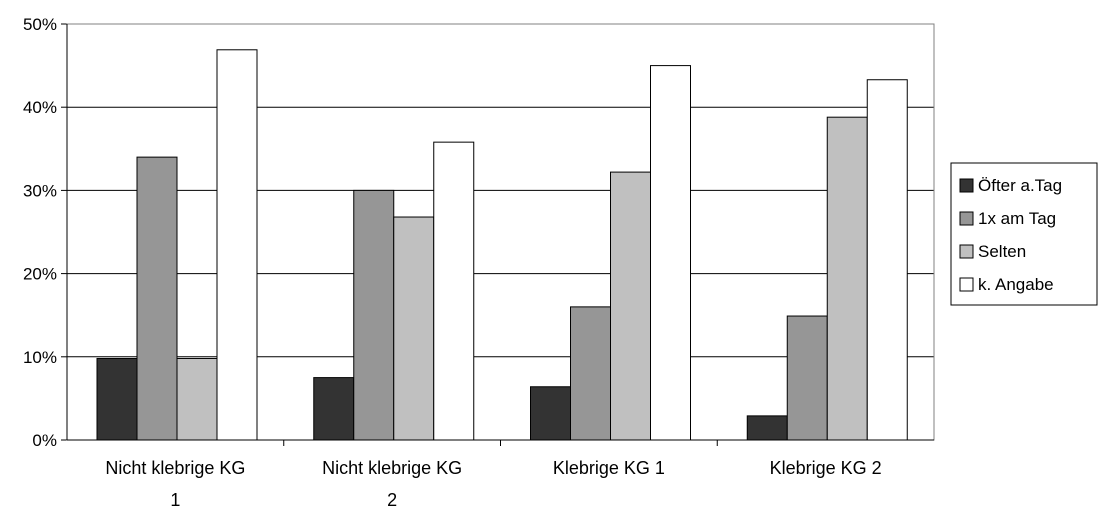  Describe the element at coordinates (40, 24) in the screenshot. I see `y-tick-label: 50%` at that location.